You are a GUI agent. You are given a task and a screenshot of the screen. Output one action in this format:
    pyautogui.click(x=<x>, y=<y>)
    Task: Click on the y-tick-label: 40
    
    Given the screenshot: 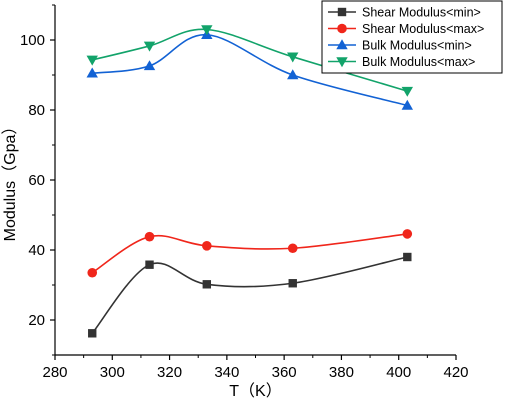 What is the action you would take?
    pyautogui.click(x=36, y=250)
    